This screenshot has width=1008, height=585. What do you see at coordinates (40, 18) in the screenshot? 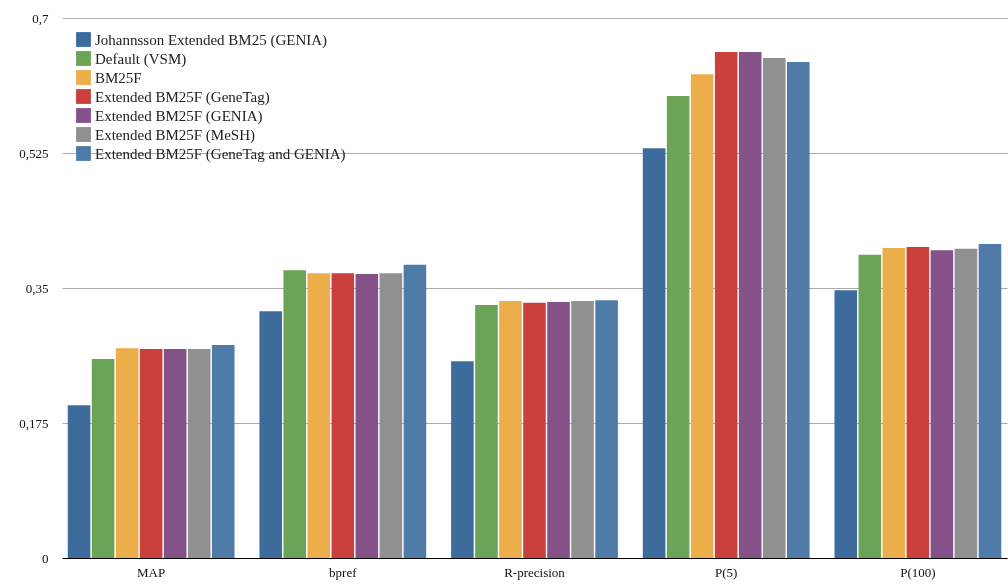
I see `y-tick-label: 0,7` at bounding box center [40, 18].